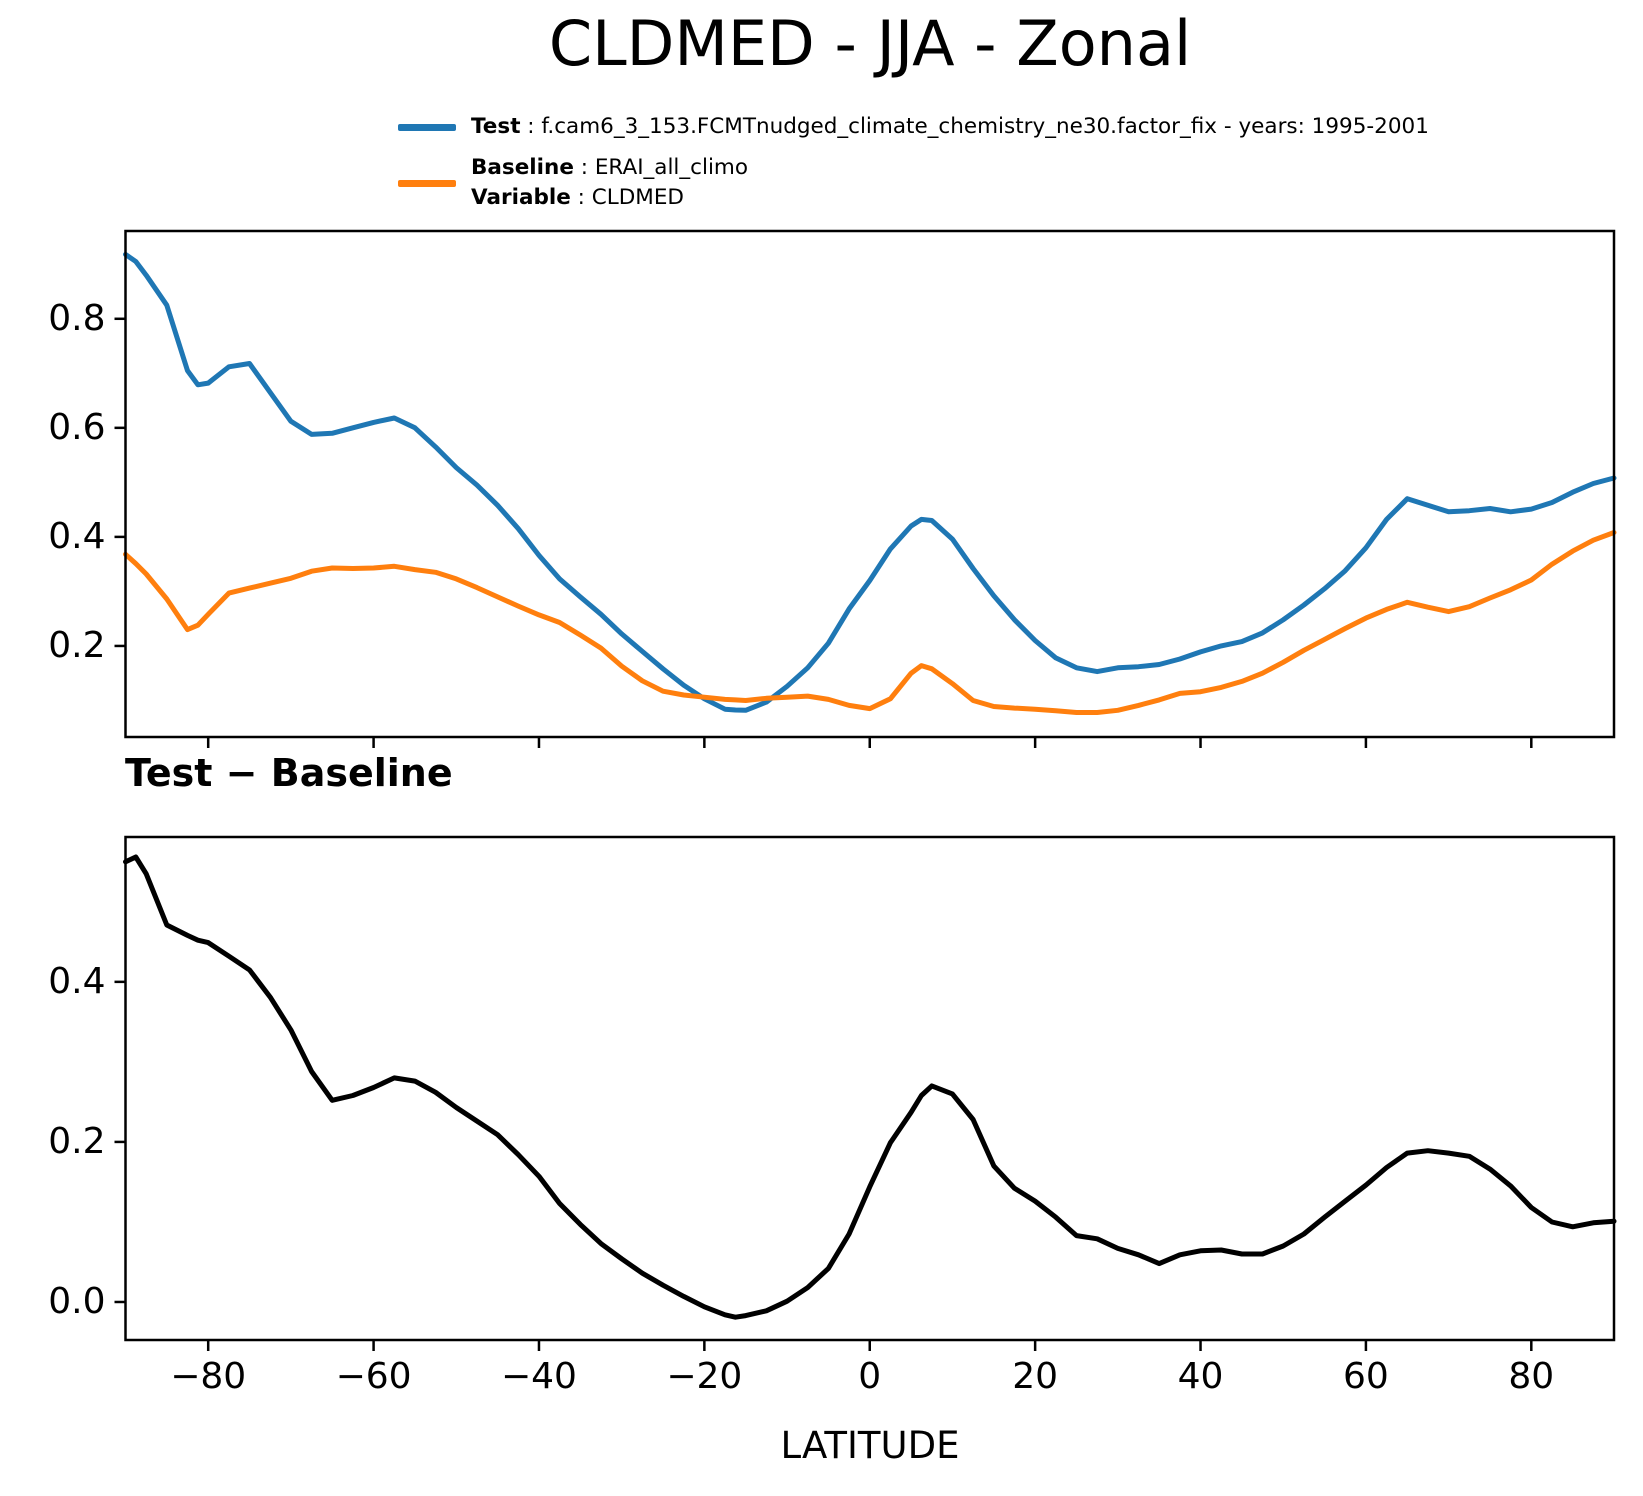 The width and height of the screenshot is (1643, 1496). I want to click on series-line-baseline, so click(870, 622).